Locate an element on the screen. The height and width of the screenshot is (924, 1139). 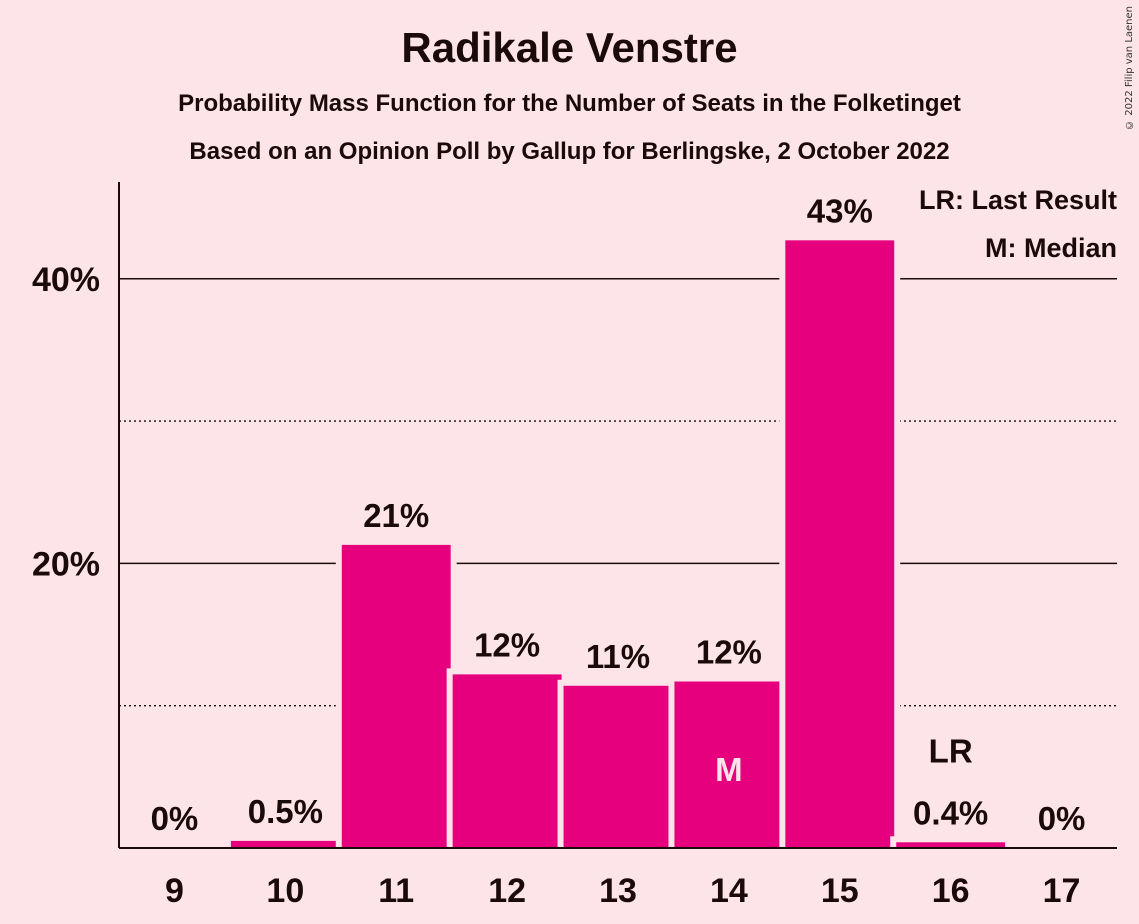
x-tick-label: 17 is located at coordinates (1062, 891).